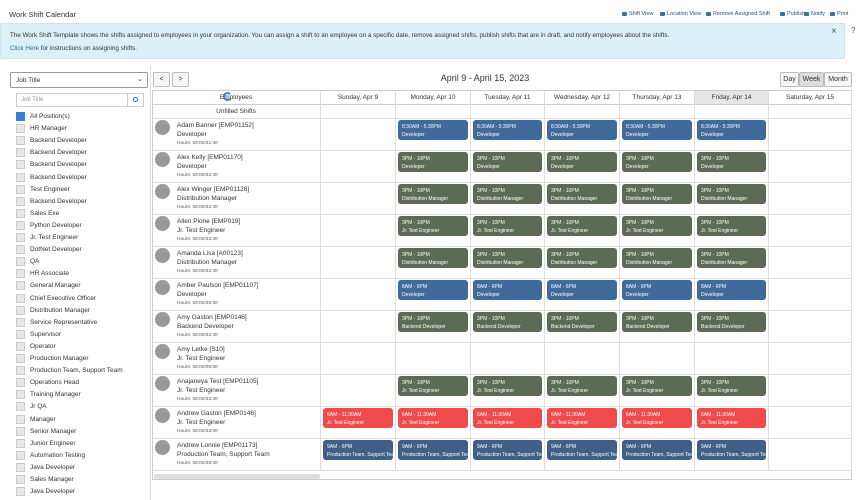  What do you see at coordinates (80, 100) in the screenshot?
I see `search-box: Job Title` at bounding box center [80, 100].